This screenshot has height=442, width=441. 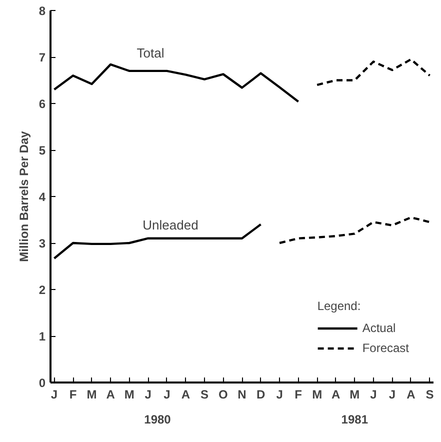 What do you see at coordinates (339, 306) in the screenshot?
I see `legend-title: Legend:` at bounding box center [339, 306].